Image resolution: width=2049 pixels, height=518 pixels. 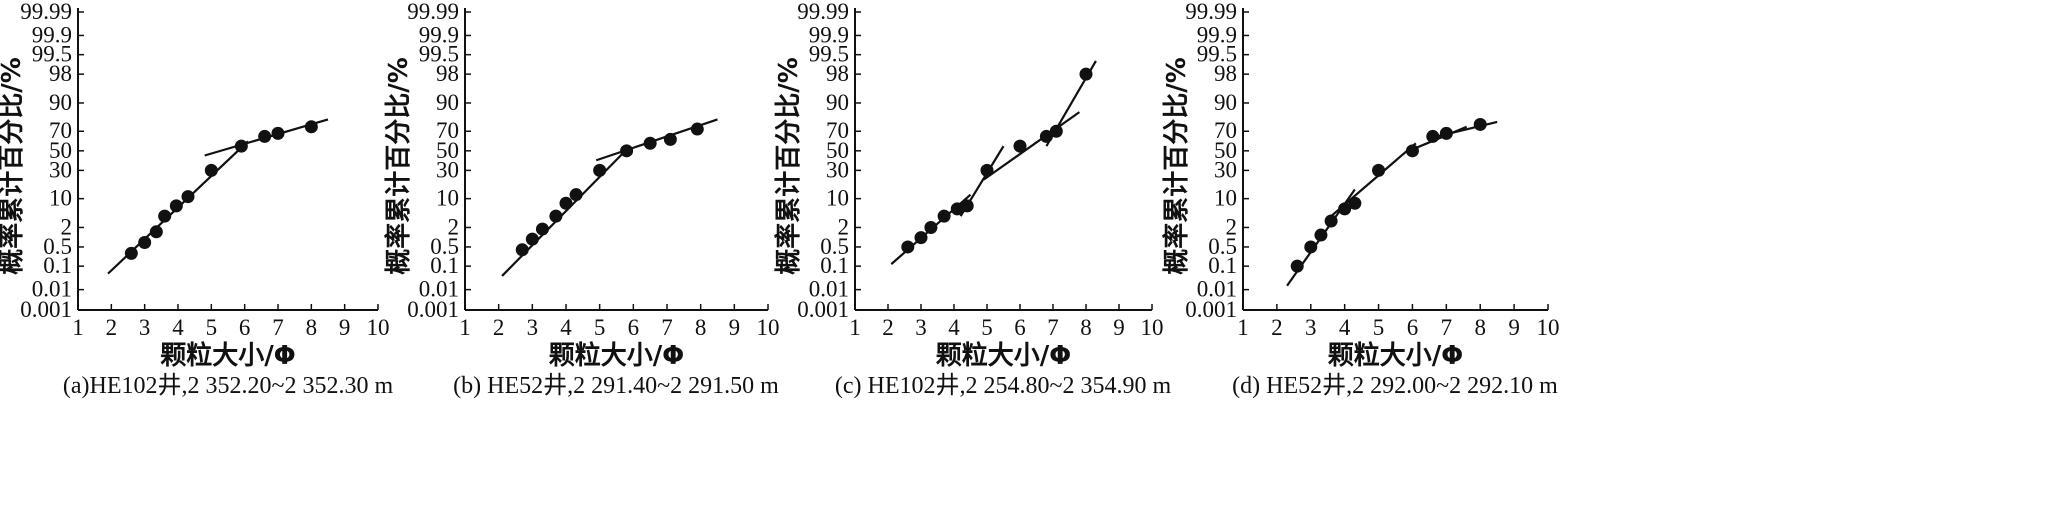 What do you see at coordinates (228, 385) in the screenshot?
I see `panel-caption: (a)HE102井,2 352.20~2 352.30 m` at bounding box center [228, 385].